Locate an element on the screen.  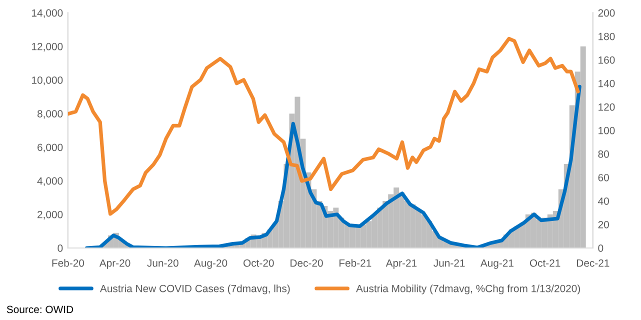
x-tick-label: Apr-20 is located at coordinates (114, 264).